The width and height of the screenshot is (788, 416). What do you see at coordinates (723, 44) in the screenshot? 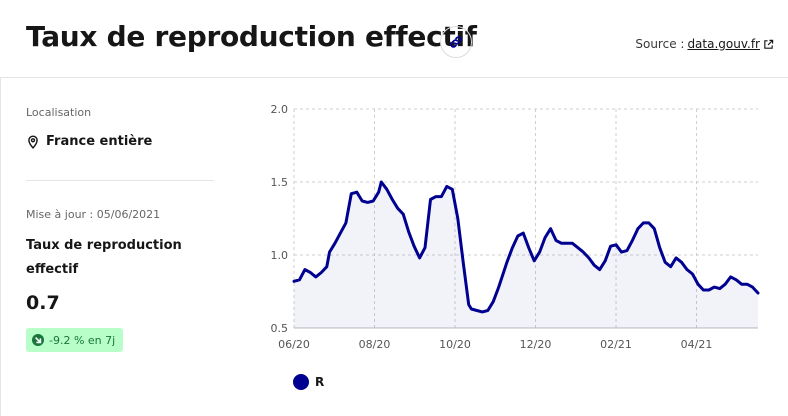
I see `source-link: data.gouv.fr` at bounding box center [723, 44].